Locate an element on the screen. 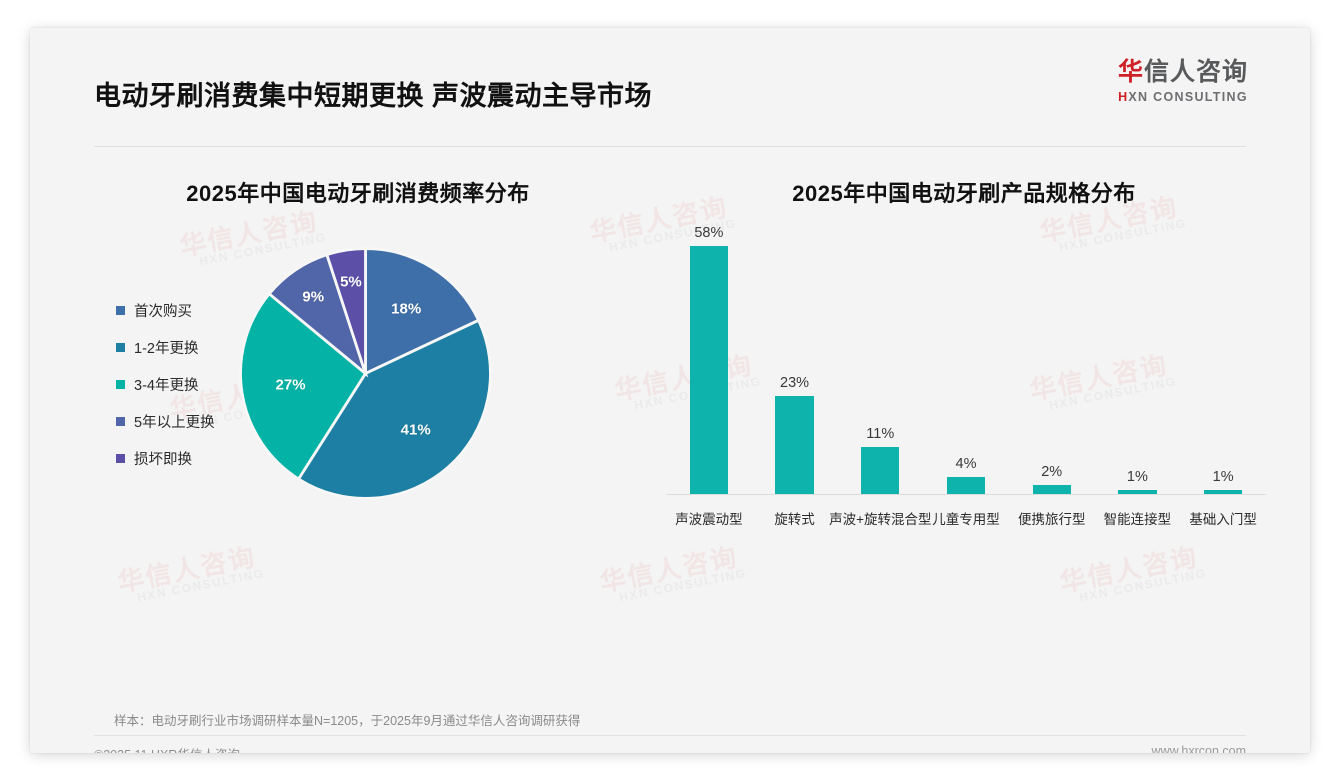 Image resolution: width=1340 pixels, height=780 pixels. logo-en-accent: H is located at coordinates (1123, 96).